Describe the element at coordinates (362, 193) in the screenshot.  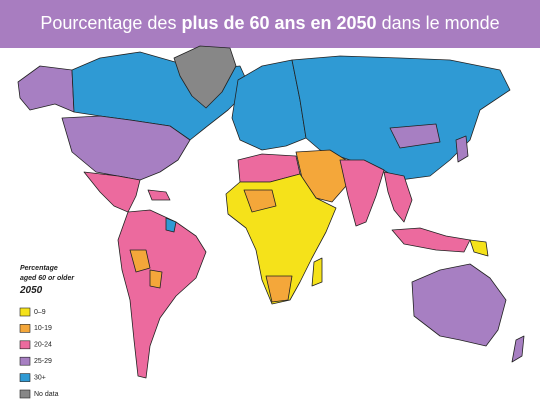
I see `south-asia` at that location.